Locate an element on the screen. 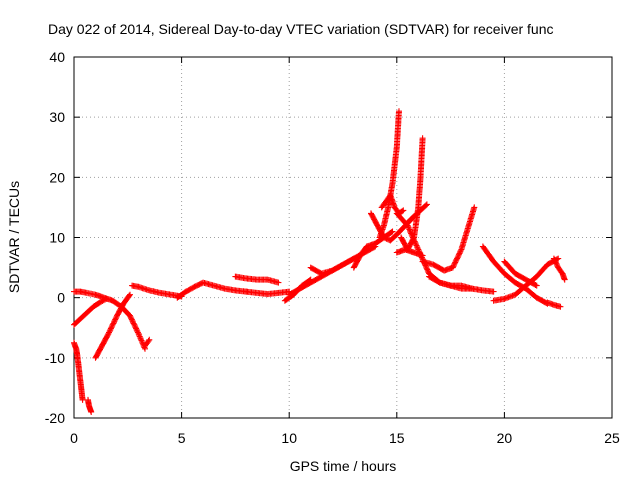 The image size is (640, 480). x-tick-label: 25 is located at coordinates (612, 438).